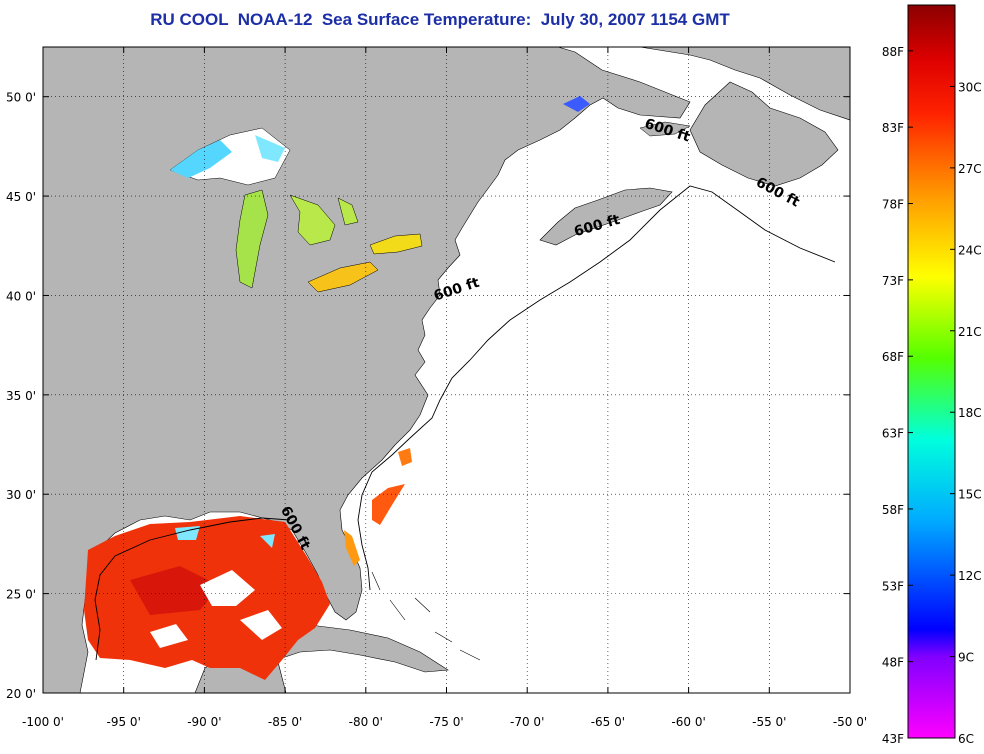 This screenshot has width=984, height=754. Describe the element at coordinates (21, 197) in the screenshot. I see `lat-tick-label: 45 0'` at that location.